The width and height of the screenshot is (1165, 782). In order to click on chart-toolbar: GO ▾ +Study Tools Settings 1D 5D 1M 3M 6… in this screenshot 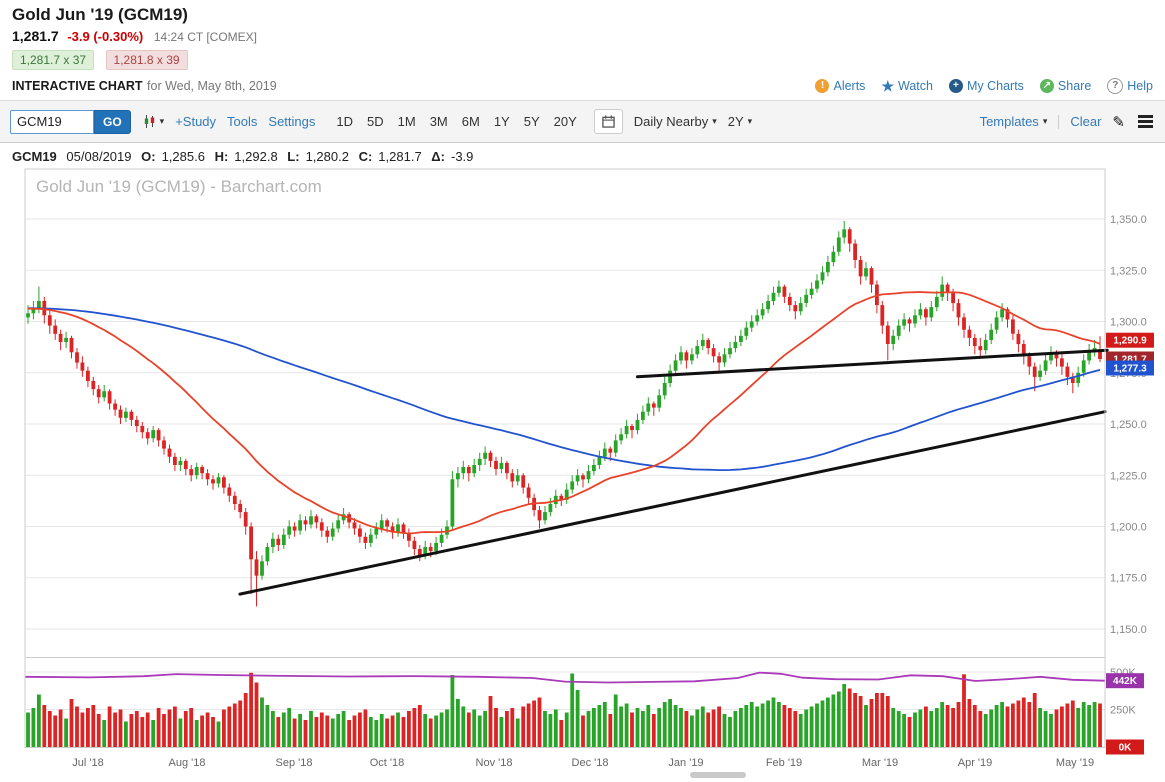, I will do `click(582, 121)`.